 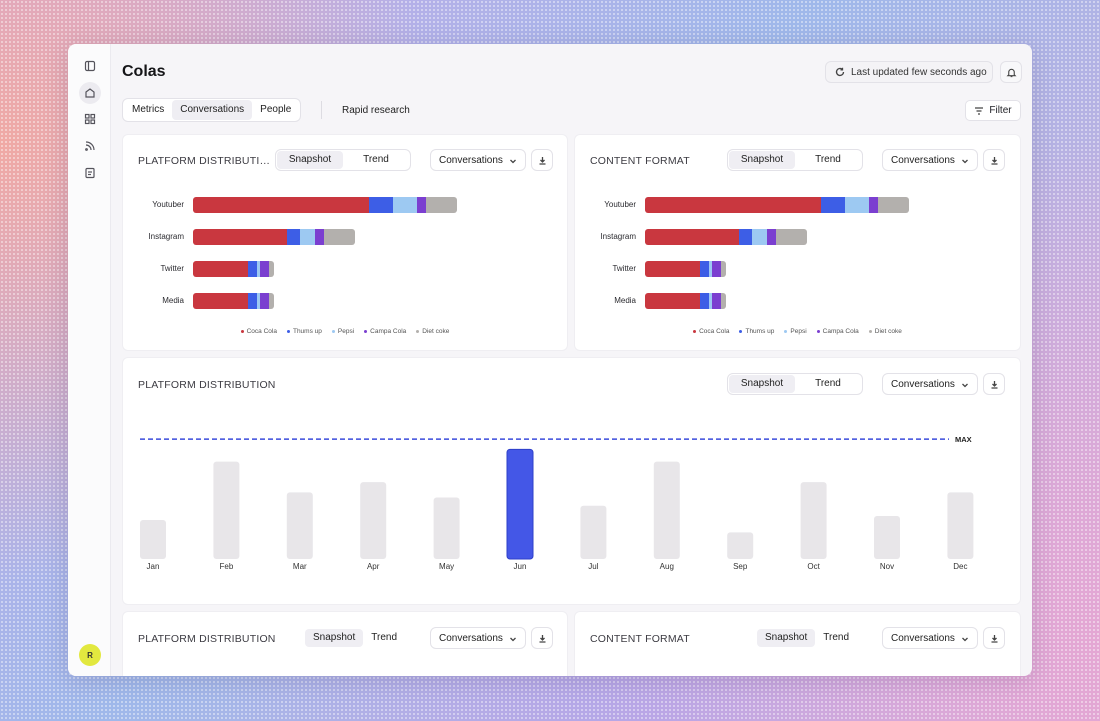 What do you see at coordinates (261, 331) in the screenshot?
I see `legend-label: Coca Cola` at bounding box center [261, 331].